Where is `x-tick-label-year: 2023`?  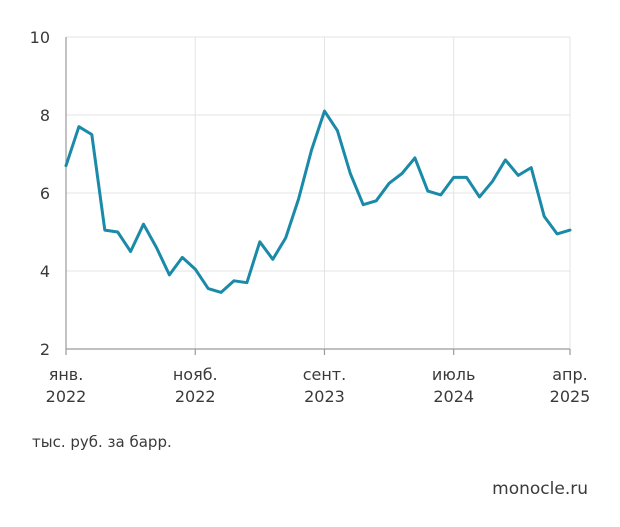
x-tick-label-year: 2023 is located at coordinates (324, 396).